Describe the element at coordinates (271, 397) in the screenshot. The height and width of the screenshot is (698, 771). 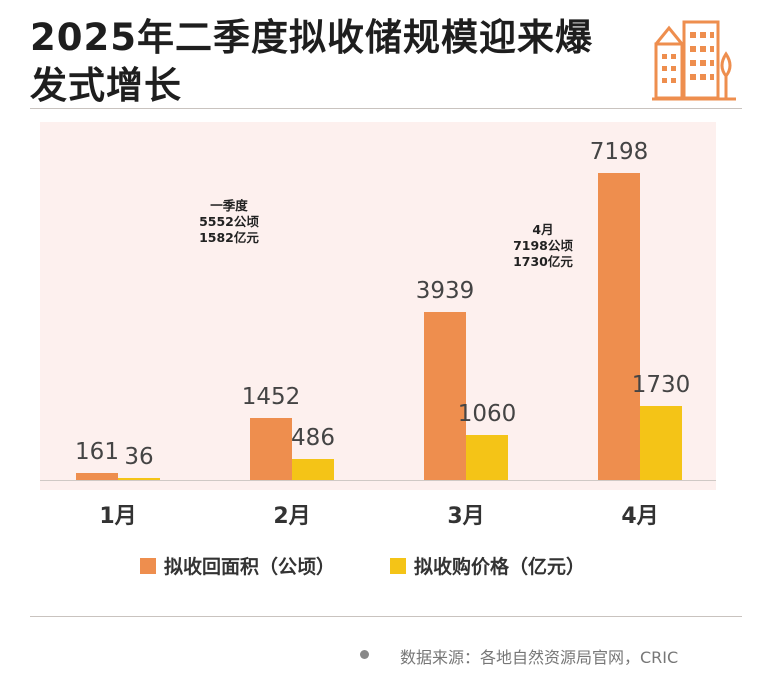
I see `value-label-area-2: 1452` at that location.